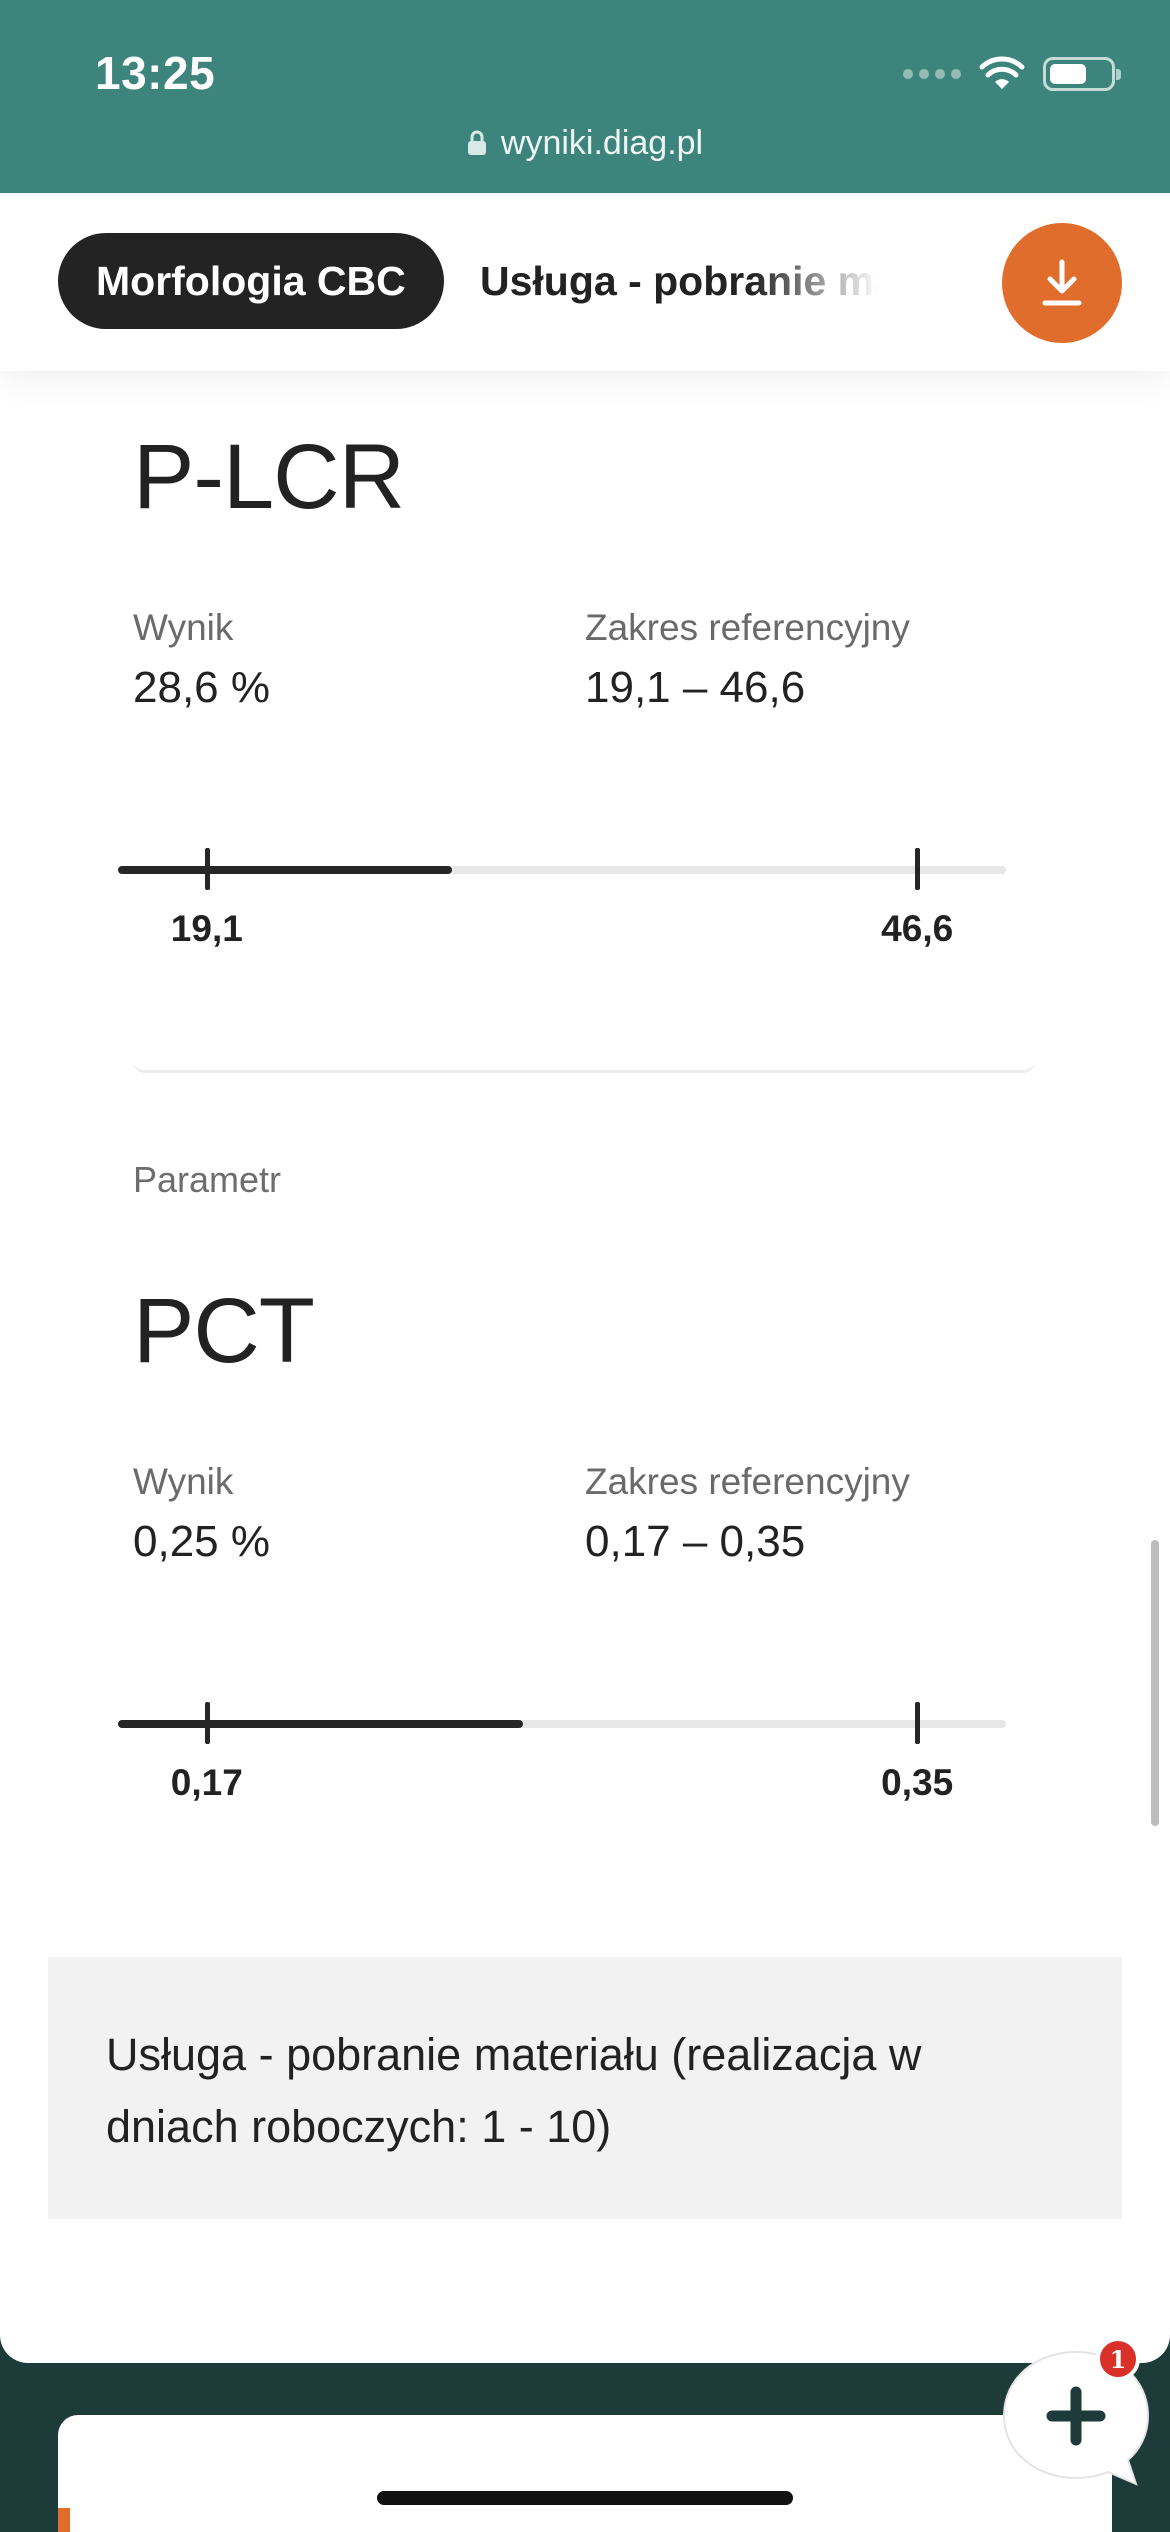 The width and height of the screenshot is (1170, 2532). I want to click on address-bar: wyniki.diag.pl, so click(585, 143).